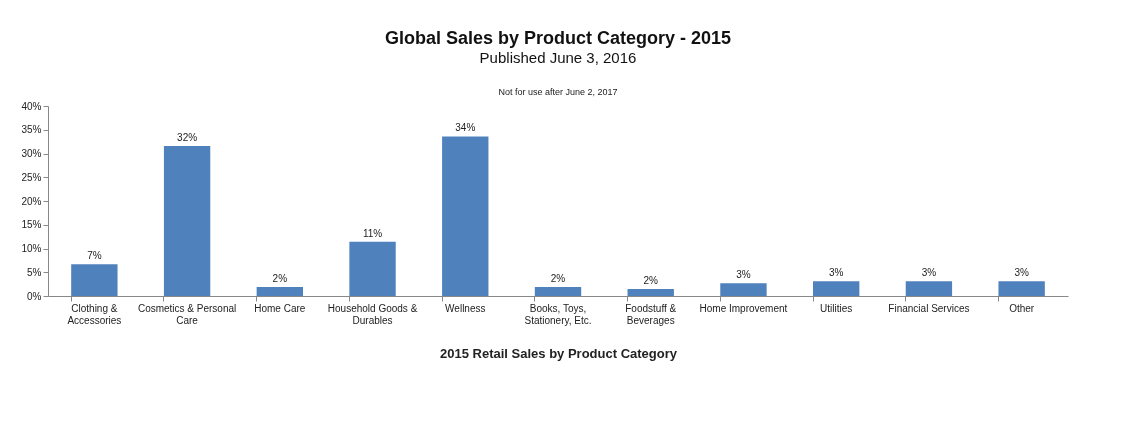 Image resolution: width=1139 pixels, height=429 pixels. I want to click on y-tick-label: 10%, so click(31, 248).